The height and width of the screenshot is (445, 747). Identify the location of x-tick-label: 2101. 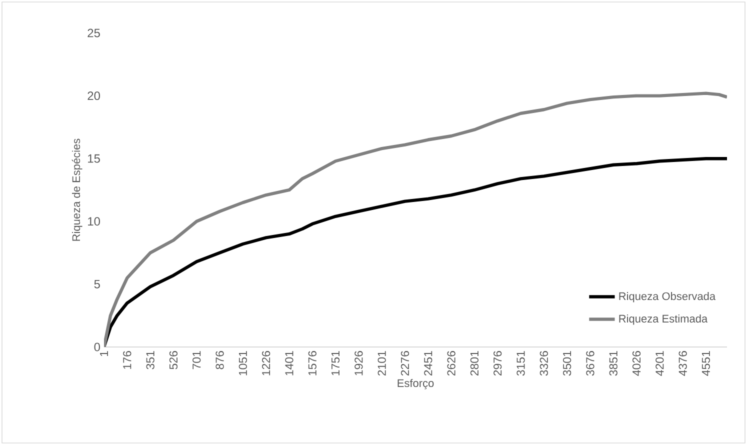
(382, 363).